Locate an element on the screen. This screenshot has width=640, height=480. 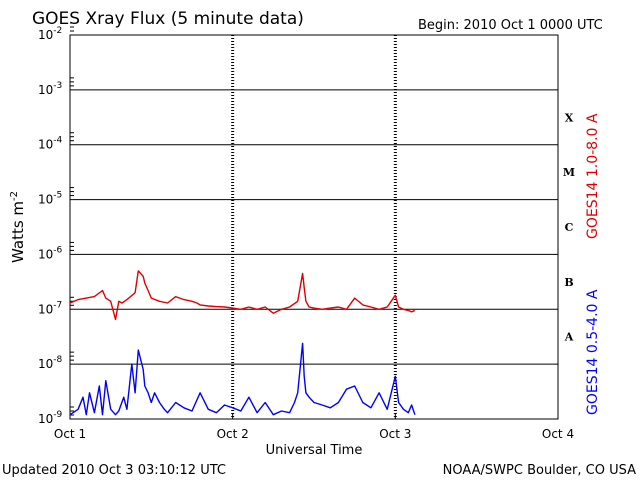
flare-class-labels: A B C M X is located at coordinates (569, 227).